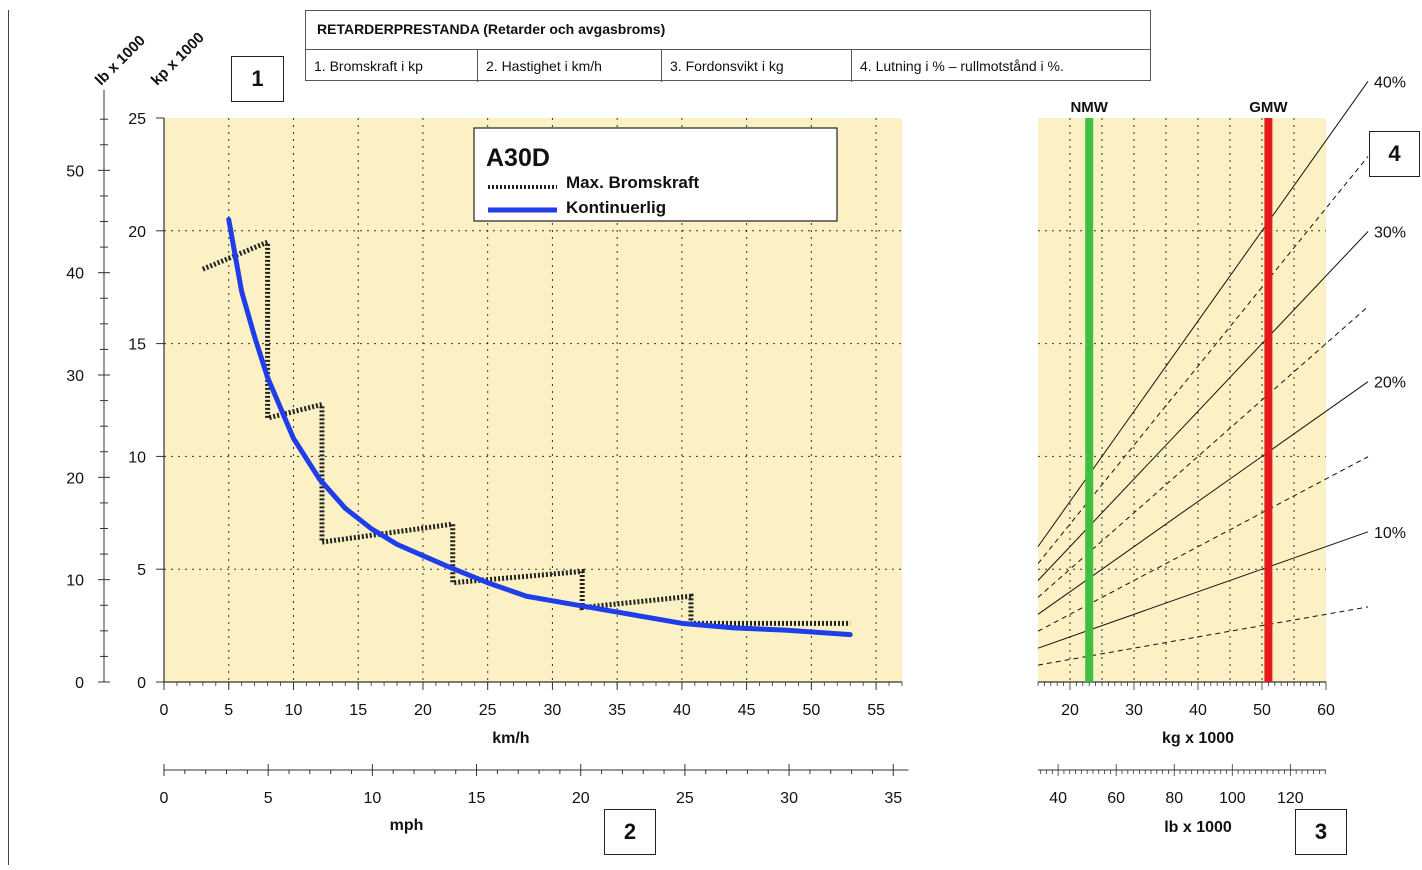 Image resolution: width=1422 pixels, height=870 pixels. I want to click on chart-legend: A30D Max. Bromskraft Kontinuerlig, so click(655, 174).